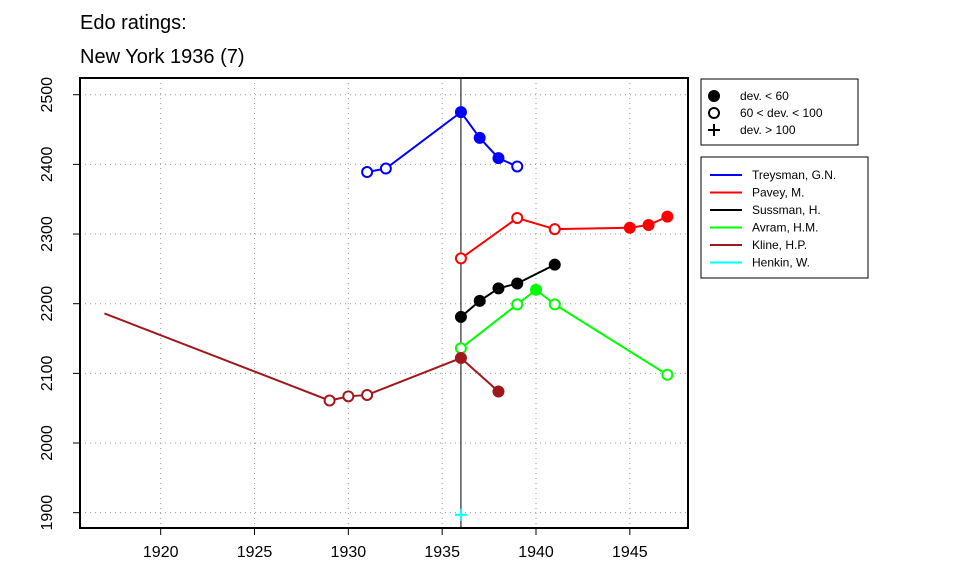  What do you see at coordinates (786, 210) in the screenshot?
I see `series-legend-label: Sussman, H.` at bounding box center [786, 210].